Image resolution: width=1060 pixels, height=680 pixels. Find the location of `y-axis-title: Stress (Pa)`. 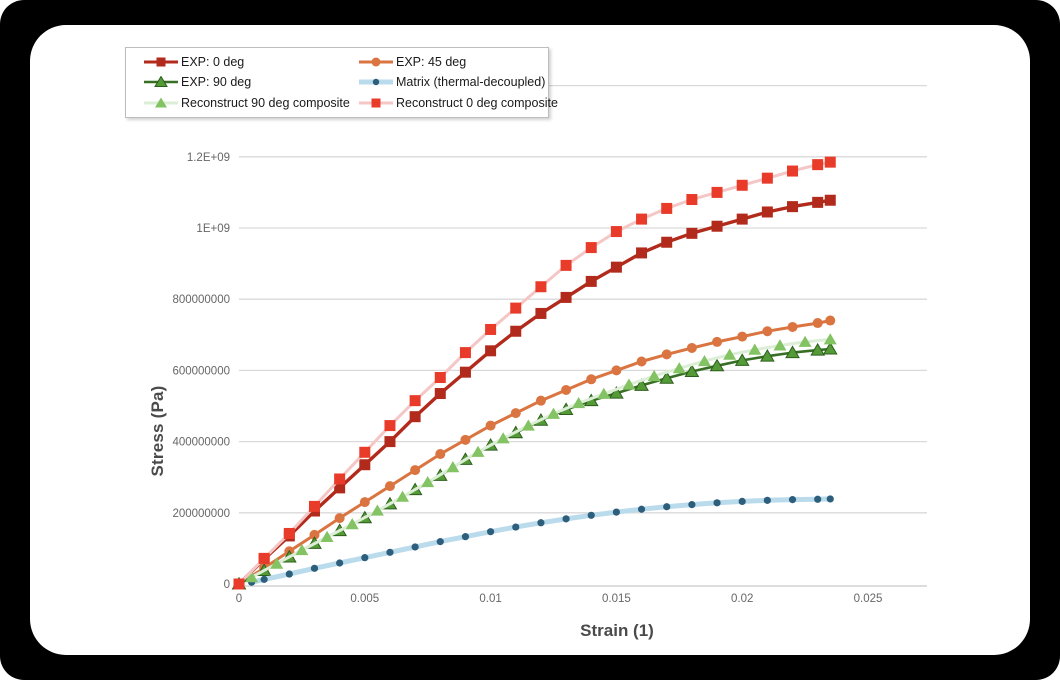

y-axis-title: Stress (Pa) is located at coordinates (157, 431).